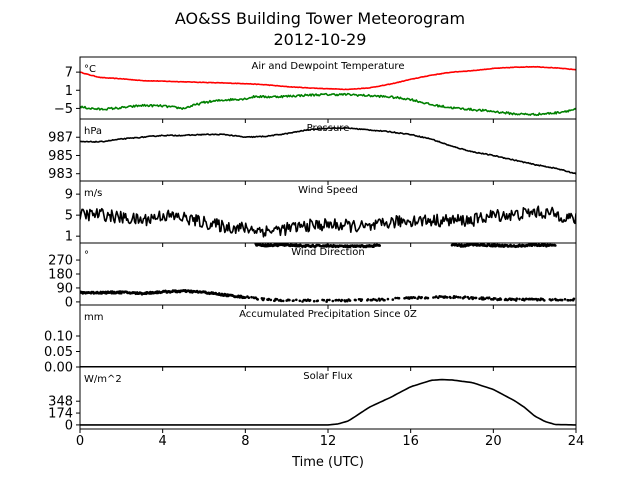 The width and height of the screenshot is (640, 480). I want to click on panel-unit: m/s, so click(93, 193).